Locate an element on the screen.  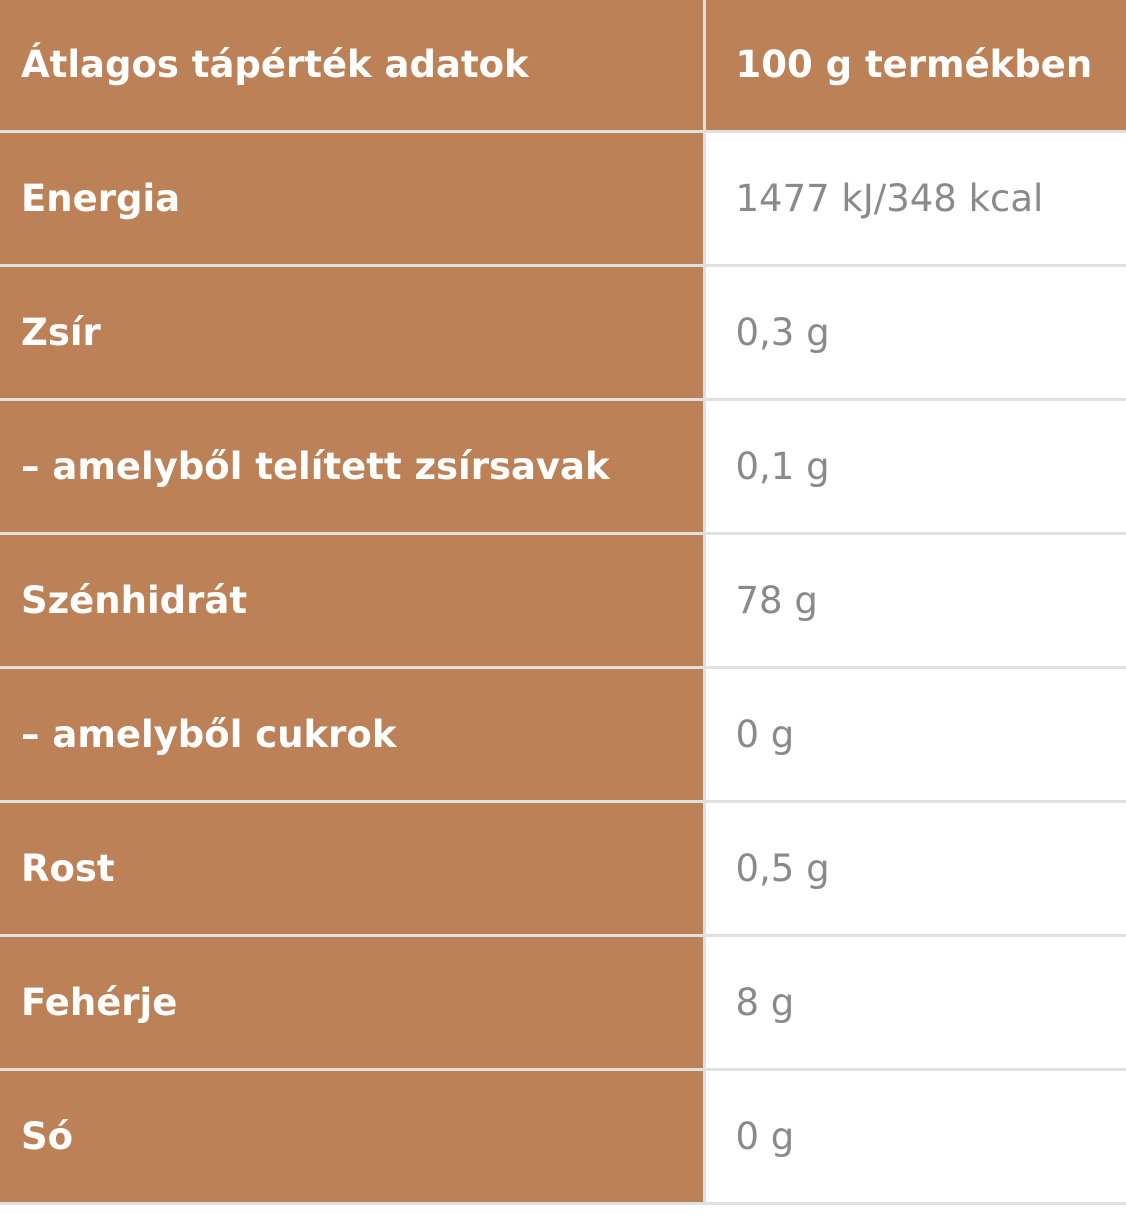
row-value: 0,1 g is located at coordinates (915, 467).